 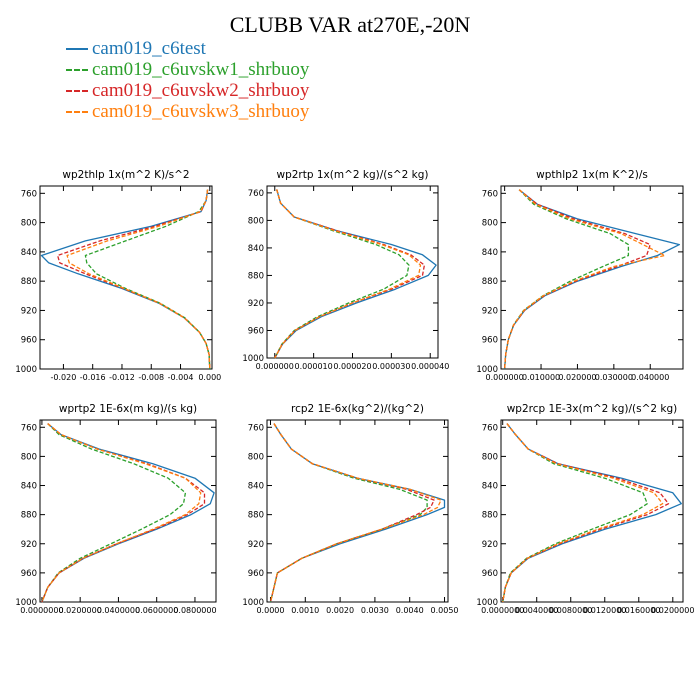 What do you see at coordinates (638, 610) in the screenshot?
I see `x-tick-label: 0.0160000` at bounding box center [638, 610].